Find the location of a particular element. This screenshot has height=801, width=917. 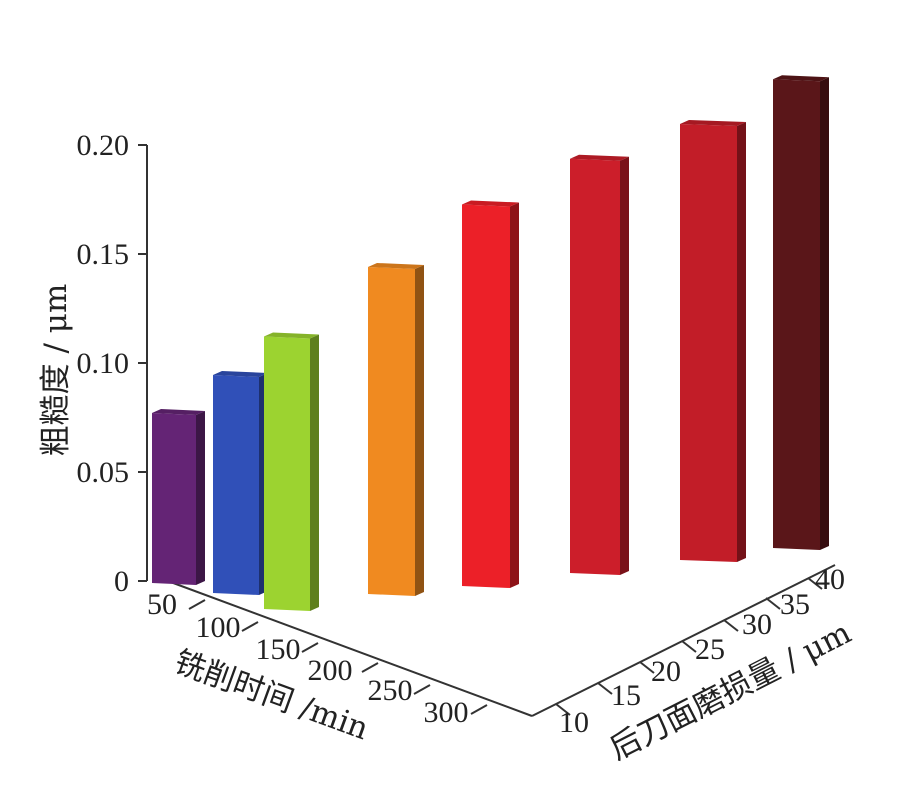

wear-axis-line is located at coordinates (683, 640).